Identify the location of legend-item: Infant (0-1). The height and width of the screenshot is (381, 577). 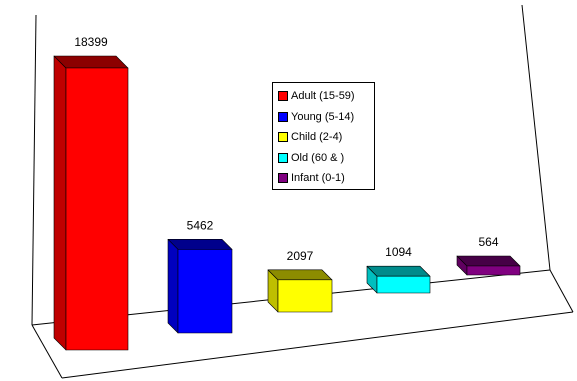
(326, 178).